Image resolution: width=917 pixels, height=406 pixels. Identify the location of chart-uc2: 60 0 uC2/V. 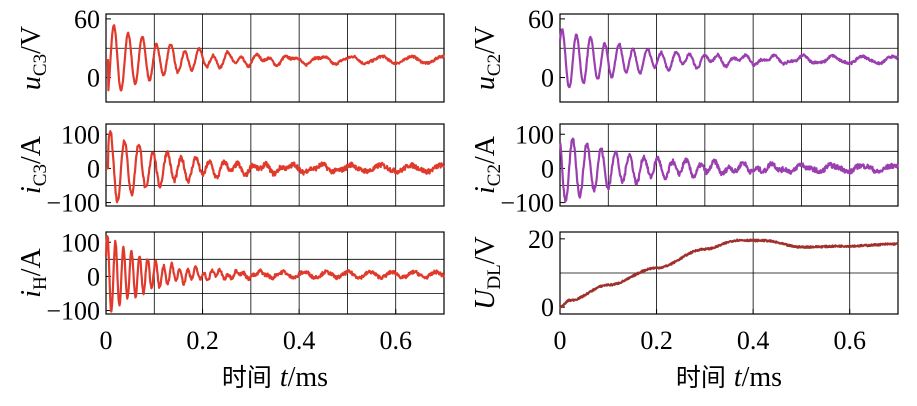
(684, 54).